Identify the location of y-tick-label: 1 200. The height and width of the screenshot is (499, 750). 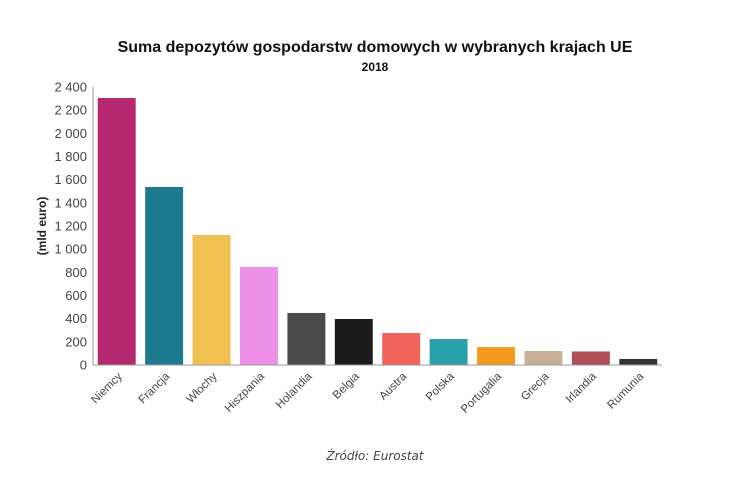
(70, 226).